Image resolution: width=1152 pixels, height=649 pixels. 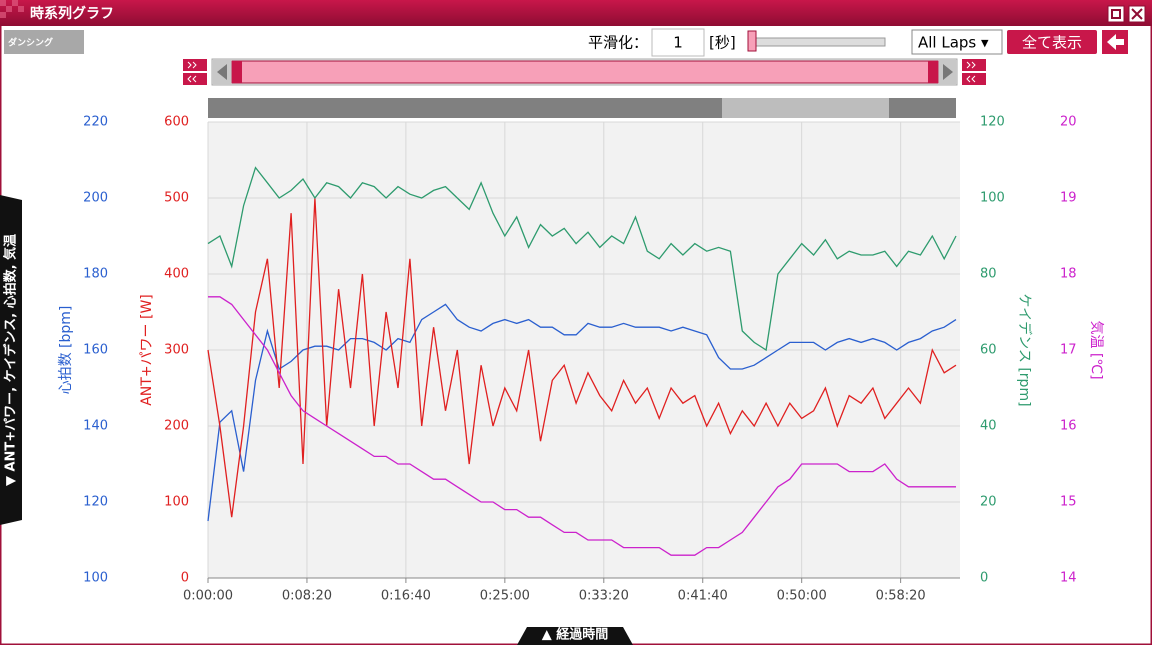 What do you see at coordinates (1068, 502) in the screenshot?
I see `y-tick-label: 15` at bounding box center [1068, 502].